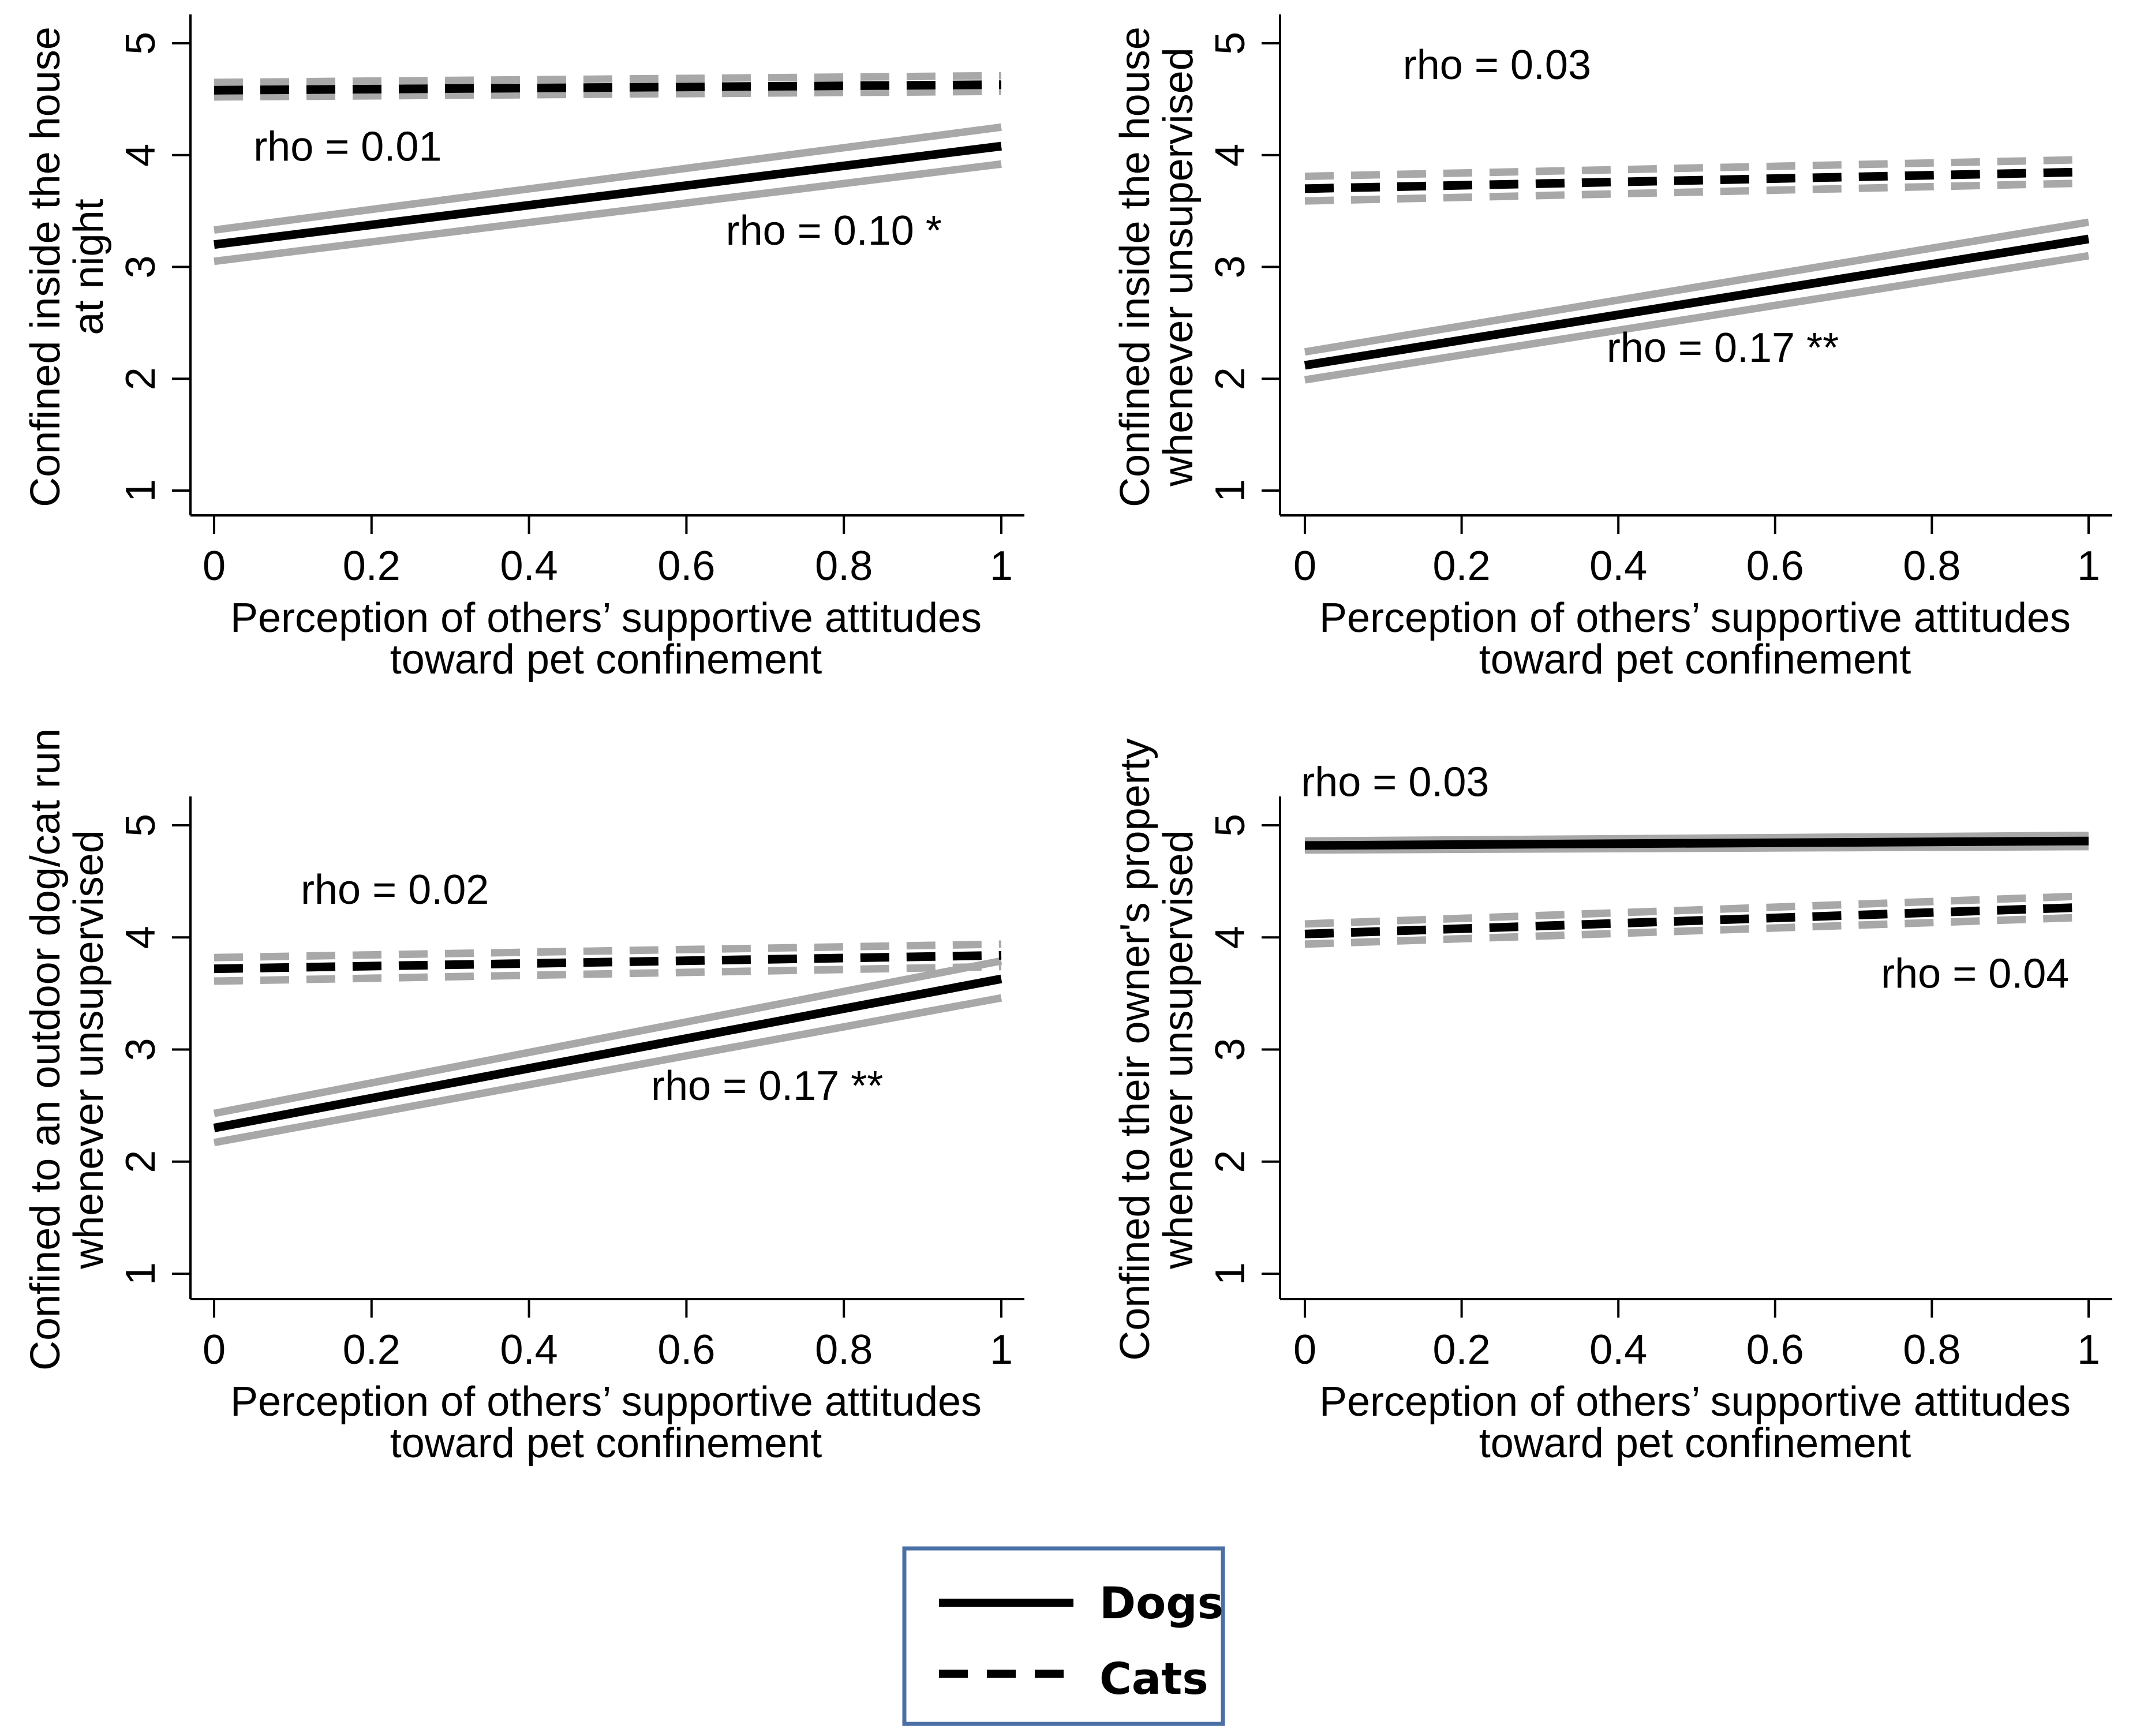  I want to click on legend: Dogs Cats, so click(1063, 1636).